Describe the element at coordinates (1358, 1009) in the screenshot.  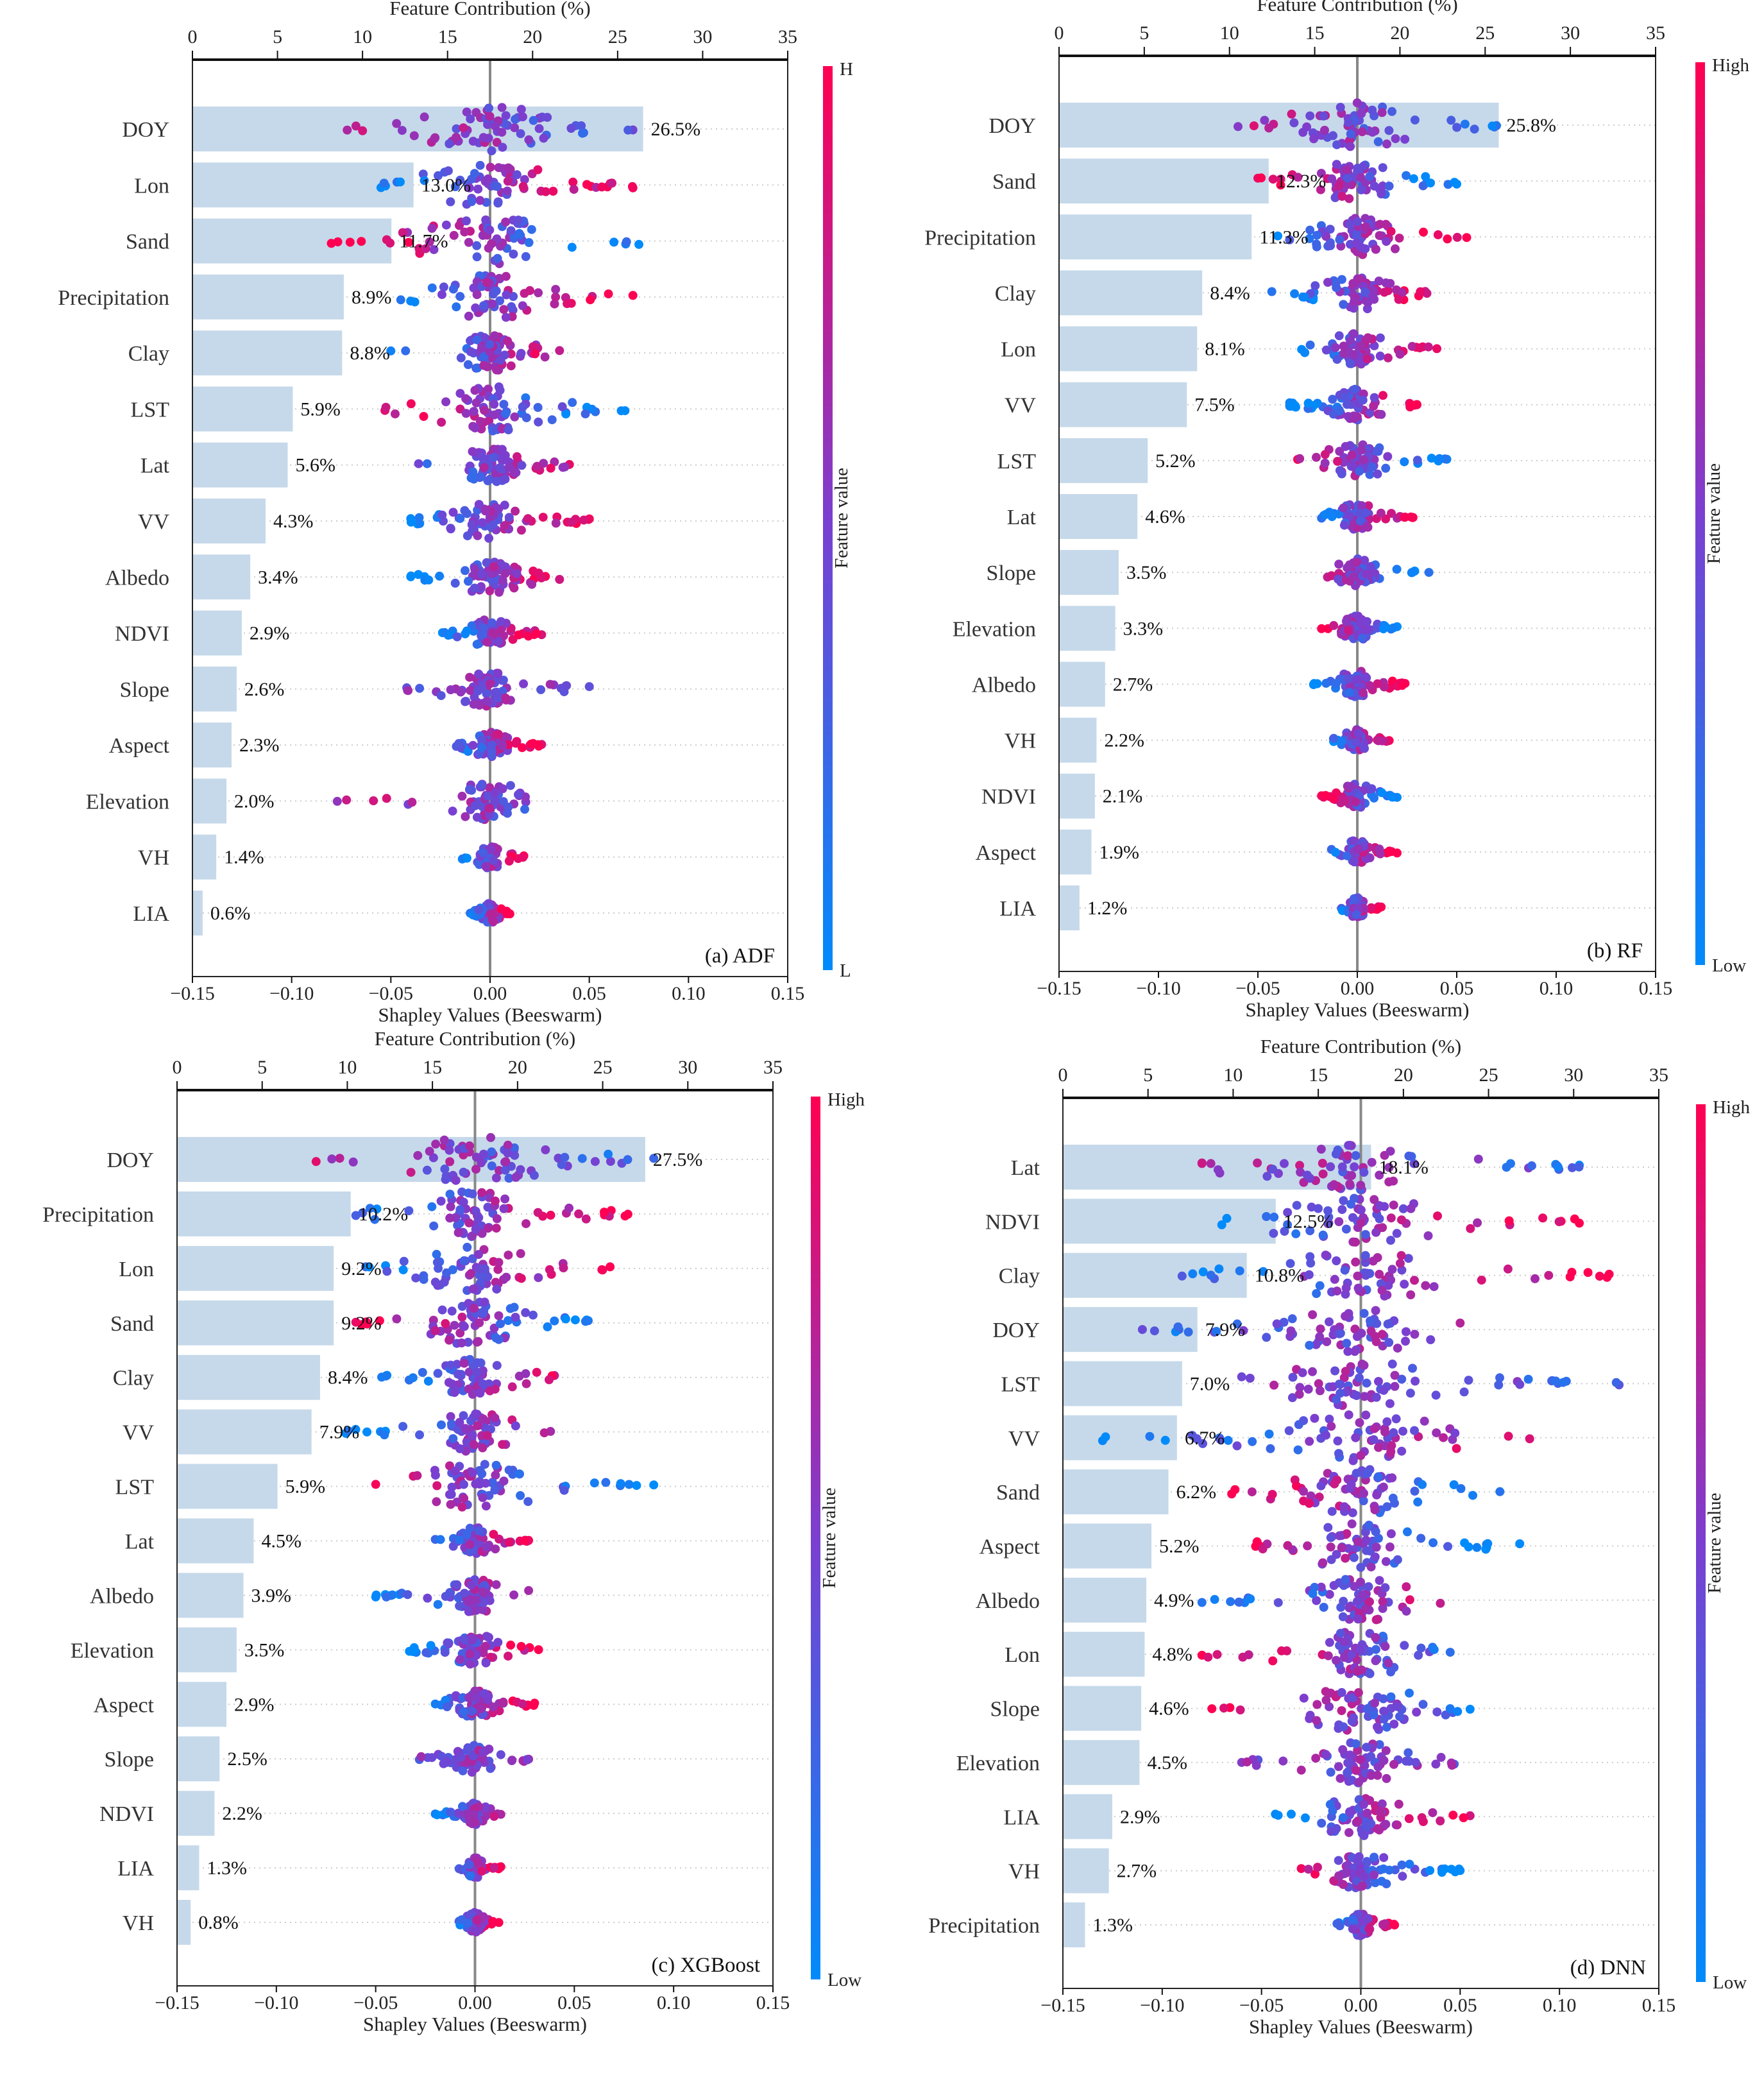
I see `bottom-axis-title: Shapley Values (Beeswarm)` at that location.